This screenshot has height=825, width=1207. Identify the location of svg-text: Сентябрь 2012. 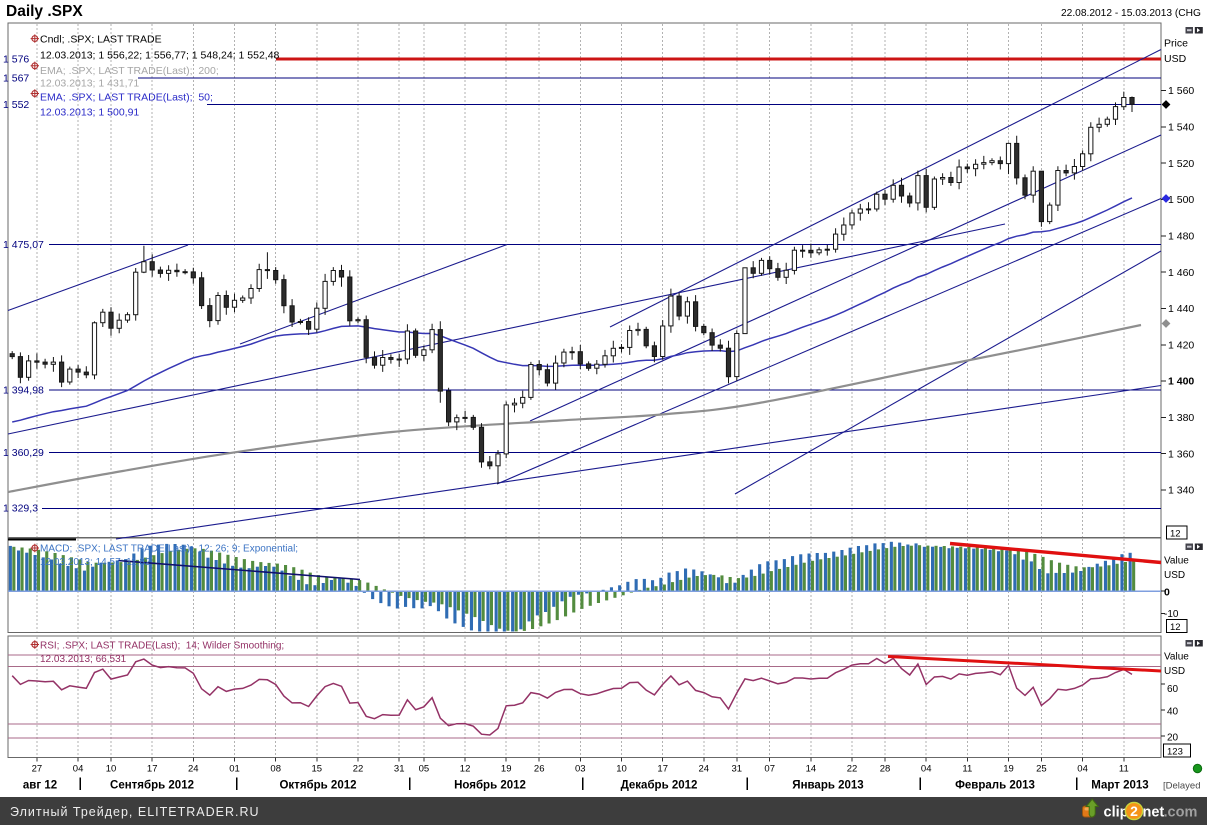
(152, 786).